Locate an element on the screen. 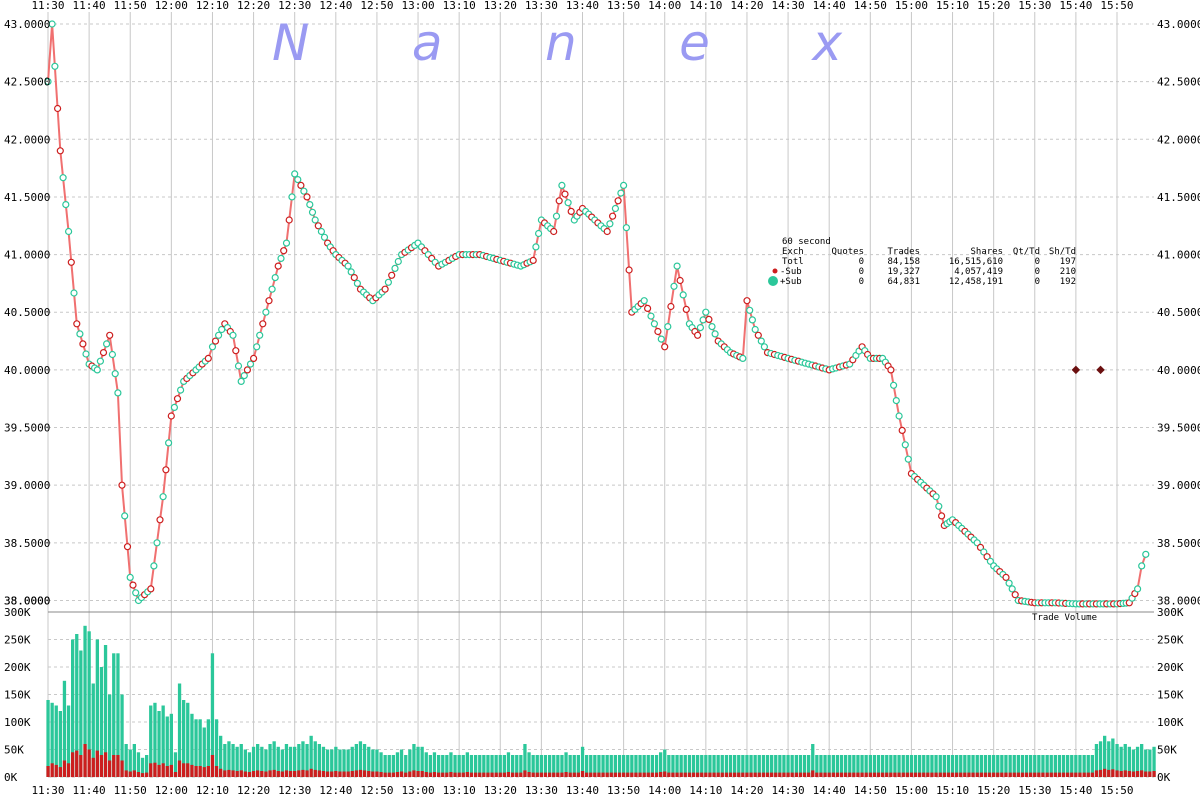 The width and height of the screenshot is (1200, 800). volume-y-tick-left: 200K is located at coordinates (17, 667).